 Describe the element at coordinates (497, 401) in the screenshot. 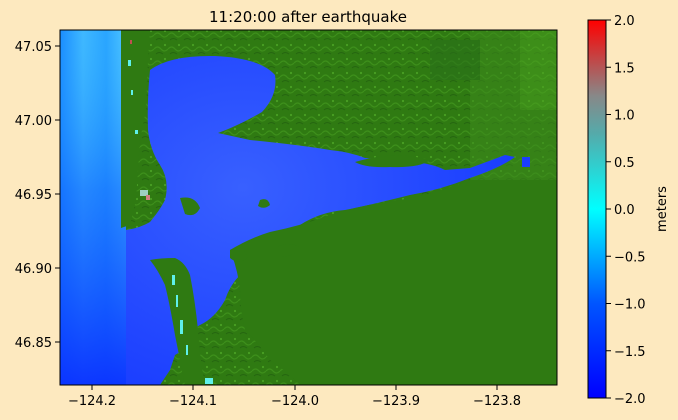

I see `x-tick-label: −123.8` at that location.